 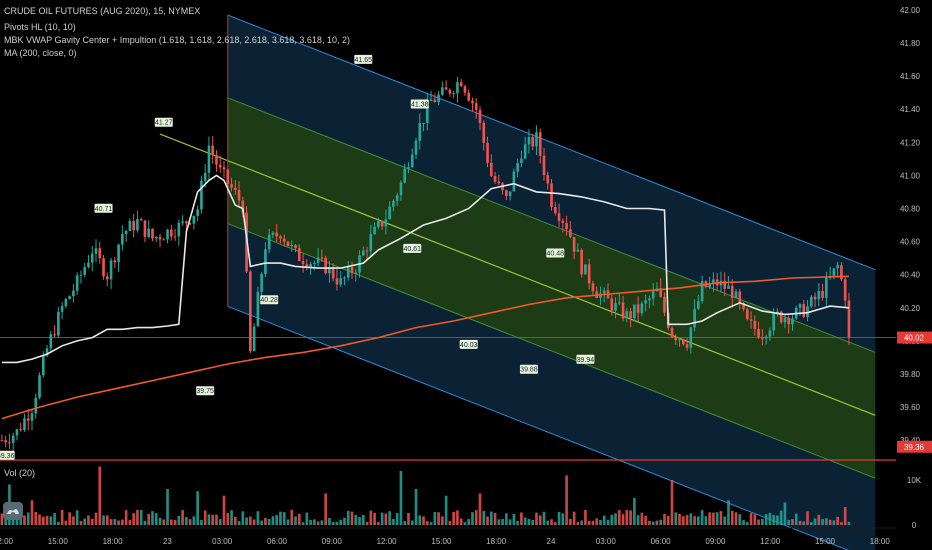 I want to click on volume-legend: Vol (20), so click(x=20, y=473).